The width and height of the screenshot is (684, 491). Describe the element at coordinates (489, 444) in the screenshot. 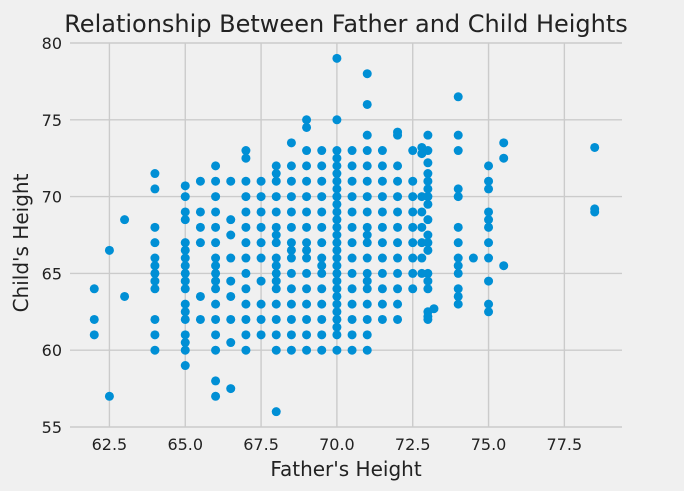

I see `x-tick-label: 75.0` at that location.